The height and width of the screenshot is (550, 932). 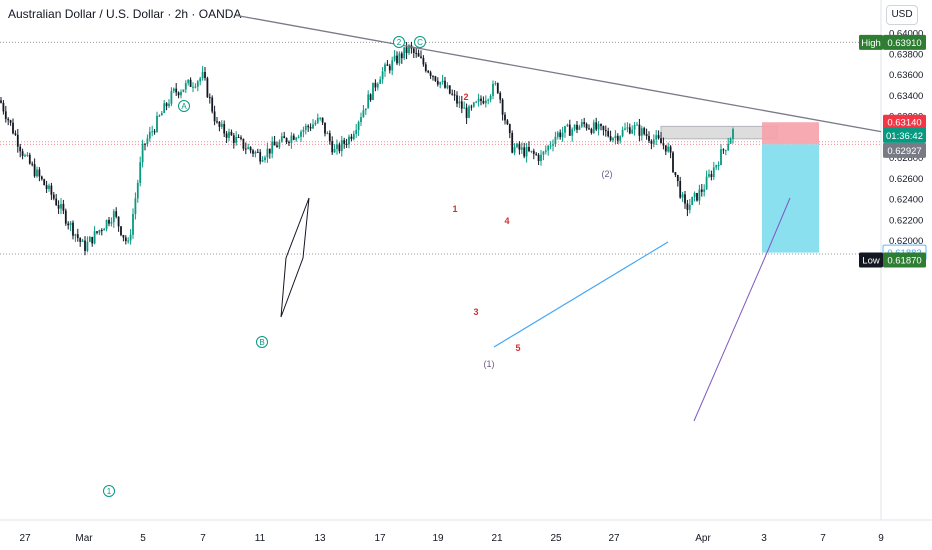 I want to click on high-tag-bg, so click(x=871, y=42).